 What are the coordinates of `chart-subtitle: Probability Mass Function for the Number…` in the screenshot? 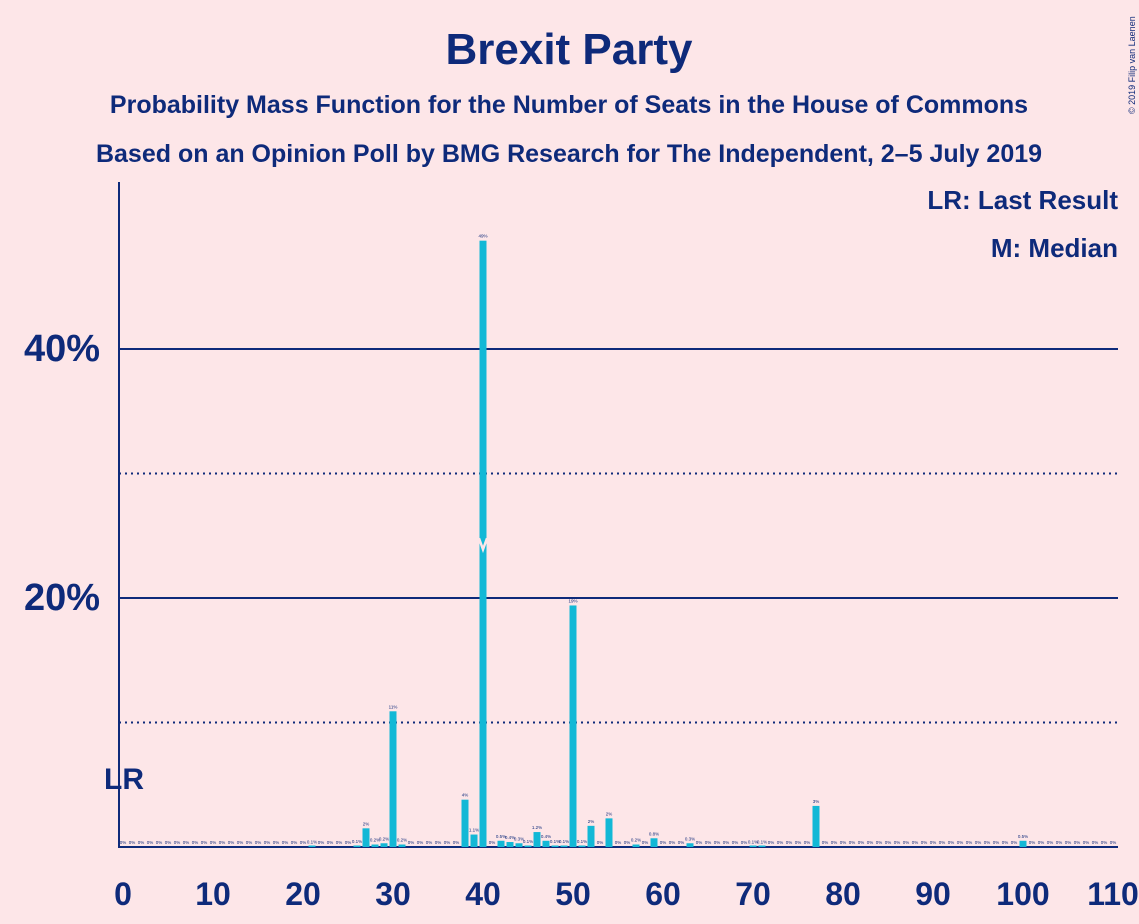 It's located at (569, 105).